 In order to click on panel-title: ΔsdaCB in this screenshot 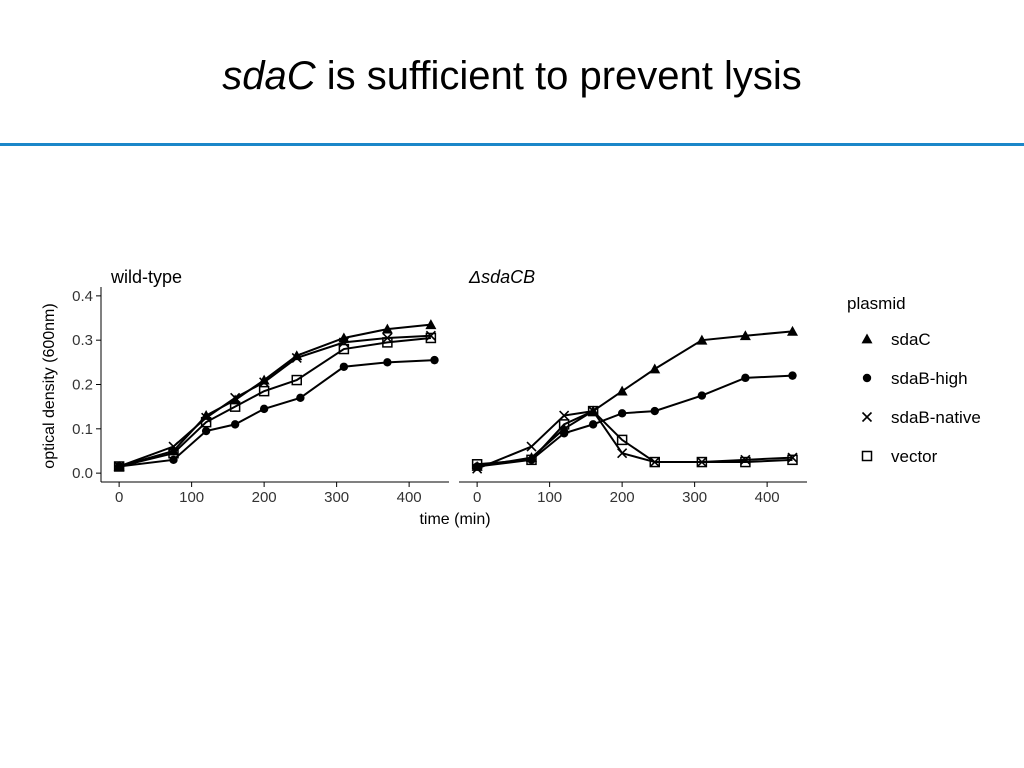, I will do `click(501, 277)`.